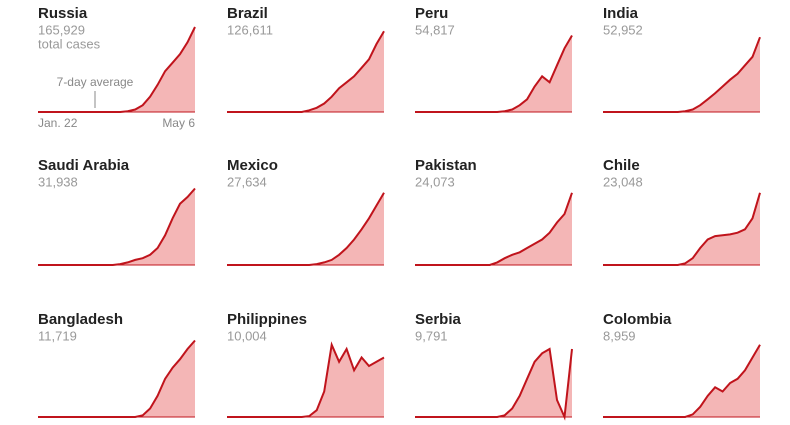 This screenshot has height=425, width=790. Describe the element at coordinates (623, 29) in the screenshot. I see `total-cases: 52,952` at that location.